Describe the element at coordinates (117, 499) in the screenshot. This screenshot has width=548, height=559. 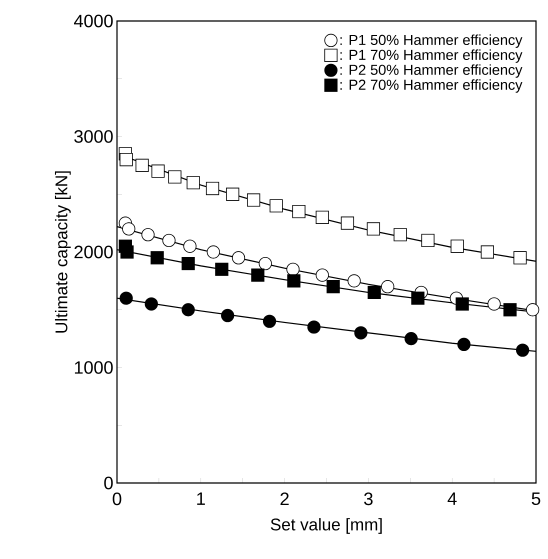
I see `x-tick-label: 0` at that location.